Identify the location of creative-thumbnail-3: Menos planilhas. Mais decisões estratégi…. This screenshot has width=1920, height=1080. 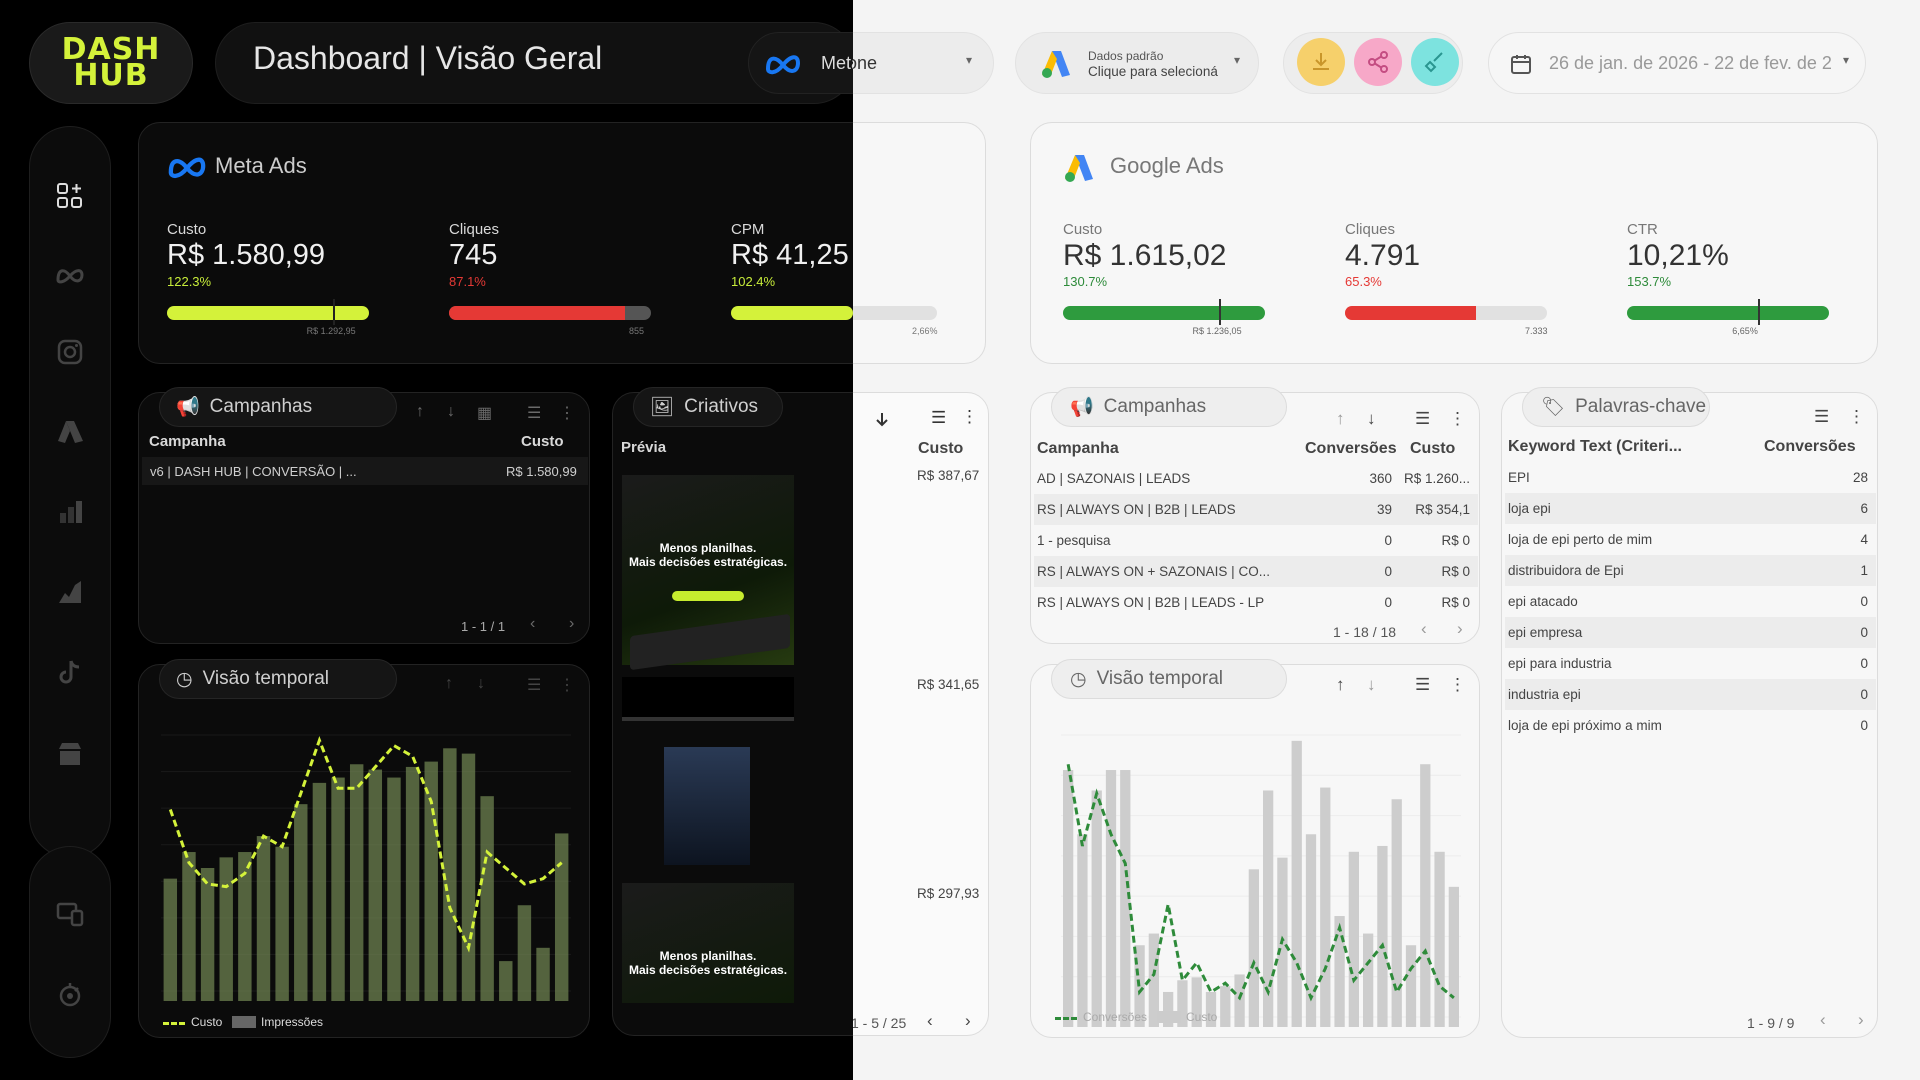
(708, 943).